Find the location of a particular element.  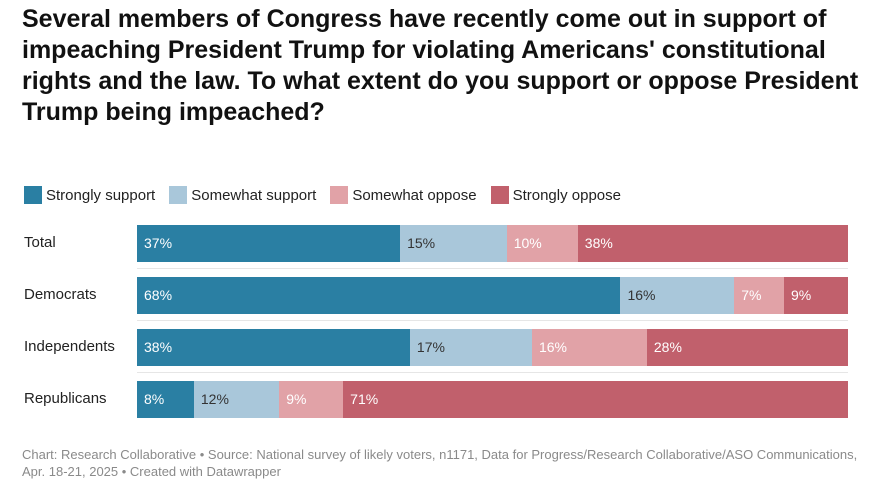

legend-item-strongly-oppose: Strongly oppose is located at coordinates (555, 195).